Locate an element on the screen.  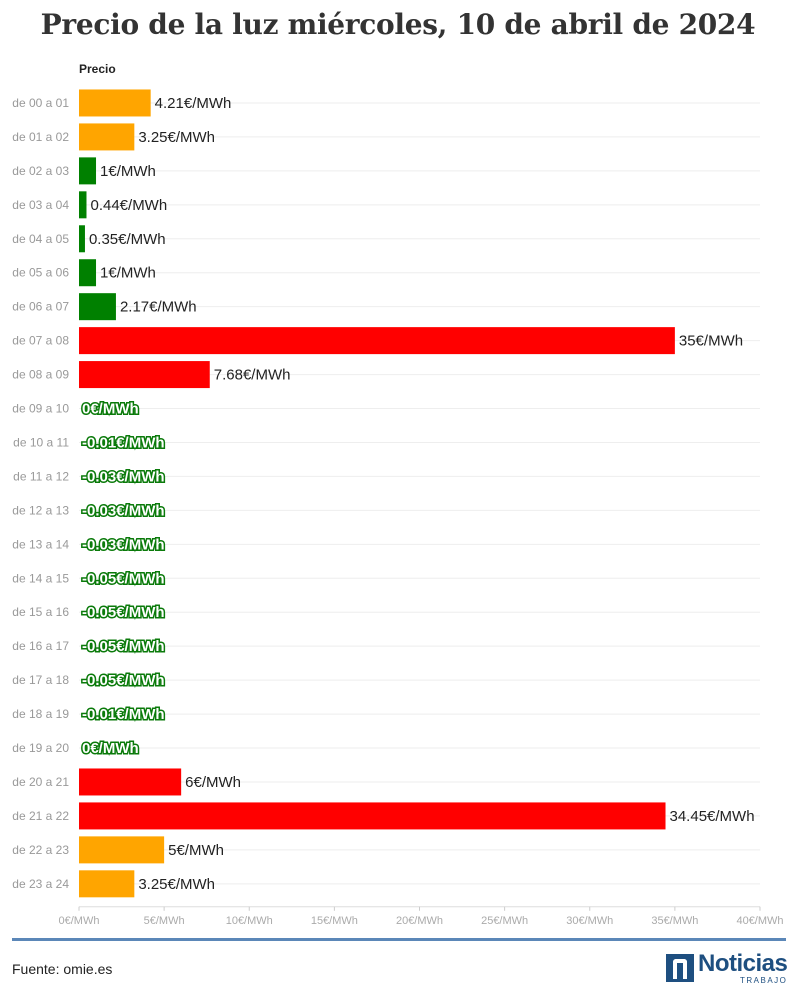
category-label: de 13 a 14 is located at coordinates (40, 544).